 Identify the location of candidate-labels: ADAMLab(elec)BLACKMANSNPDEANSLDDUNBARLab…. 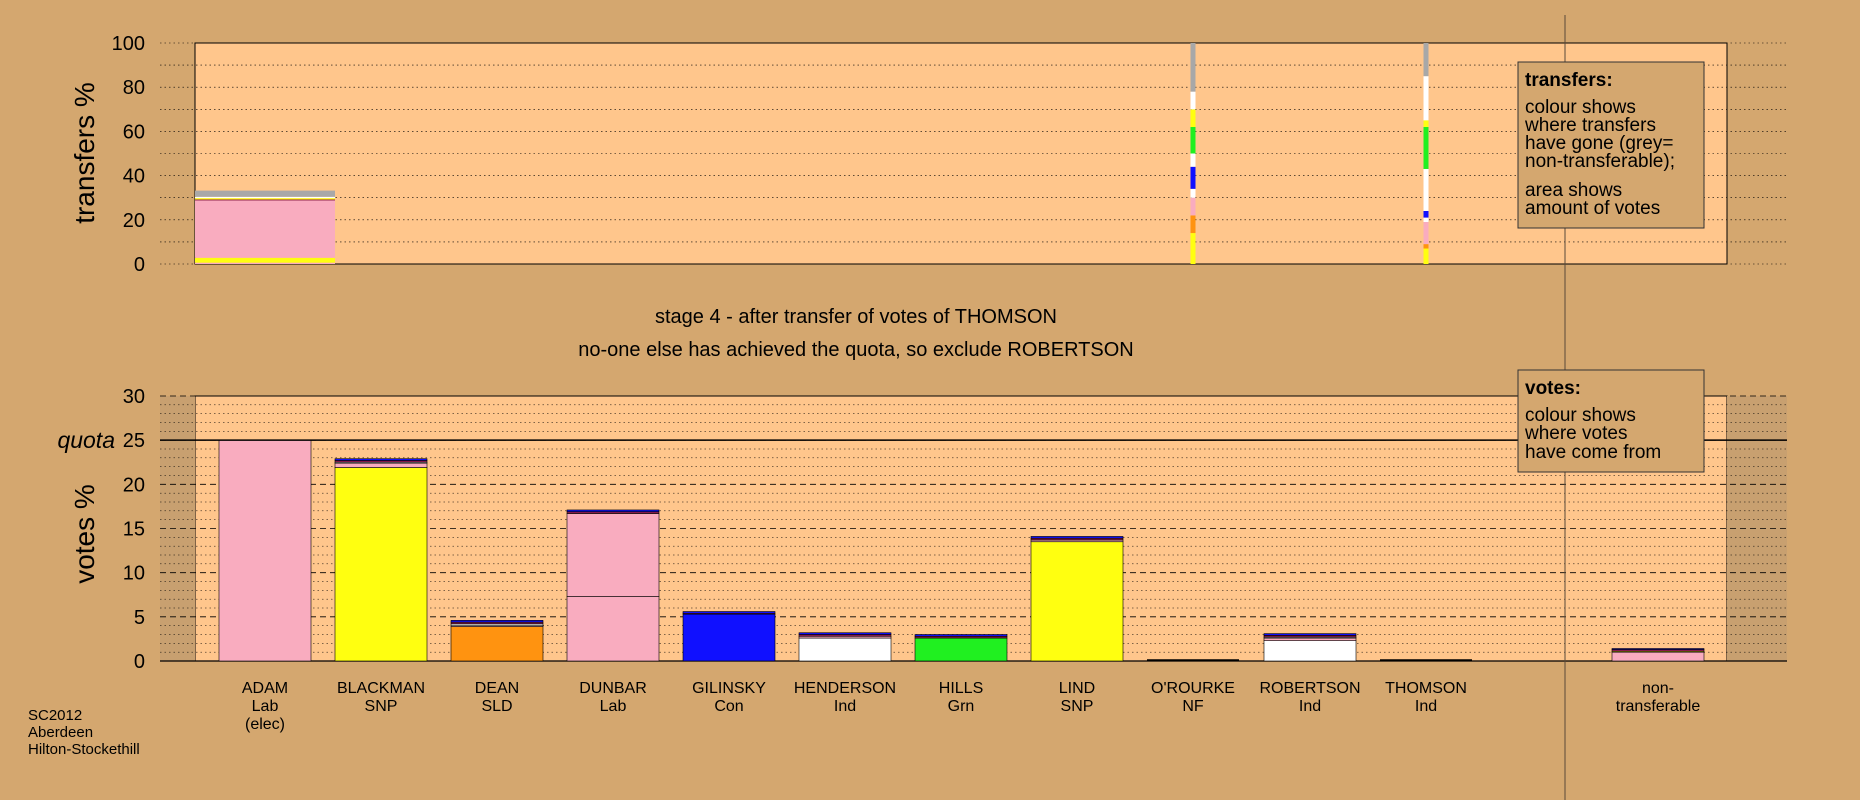
(971, 706).